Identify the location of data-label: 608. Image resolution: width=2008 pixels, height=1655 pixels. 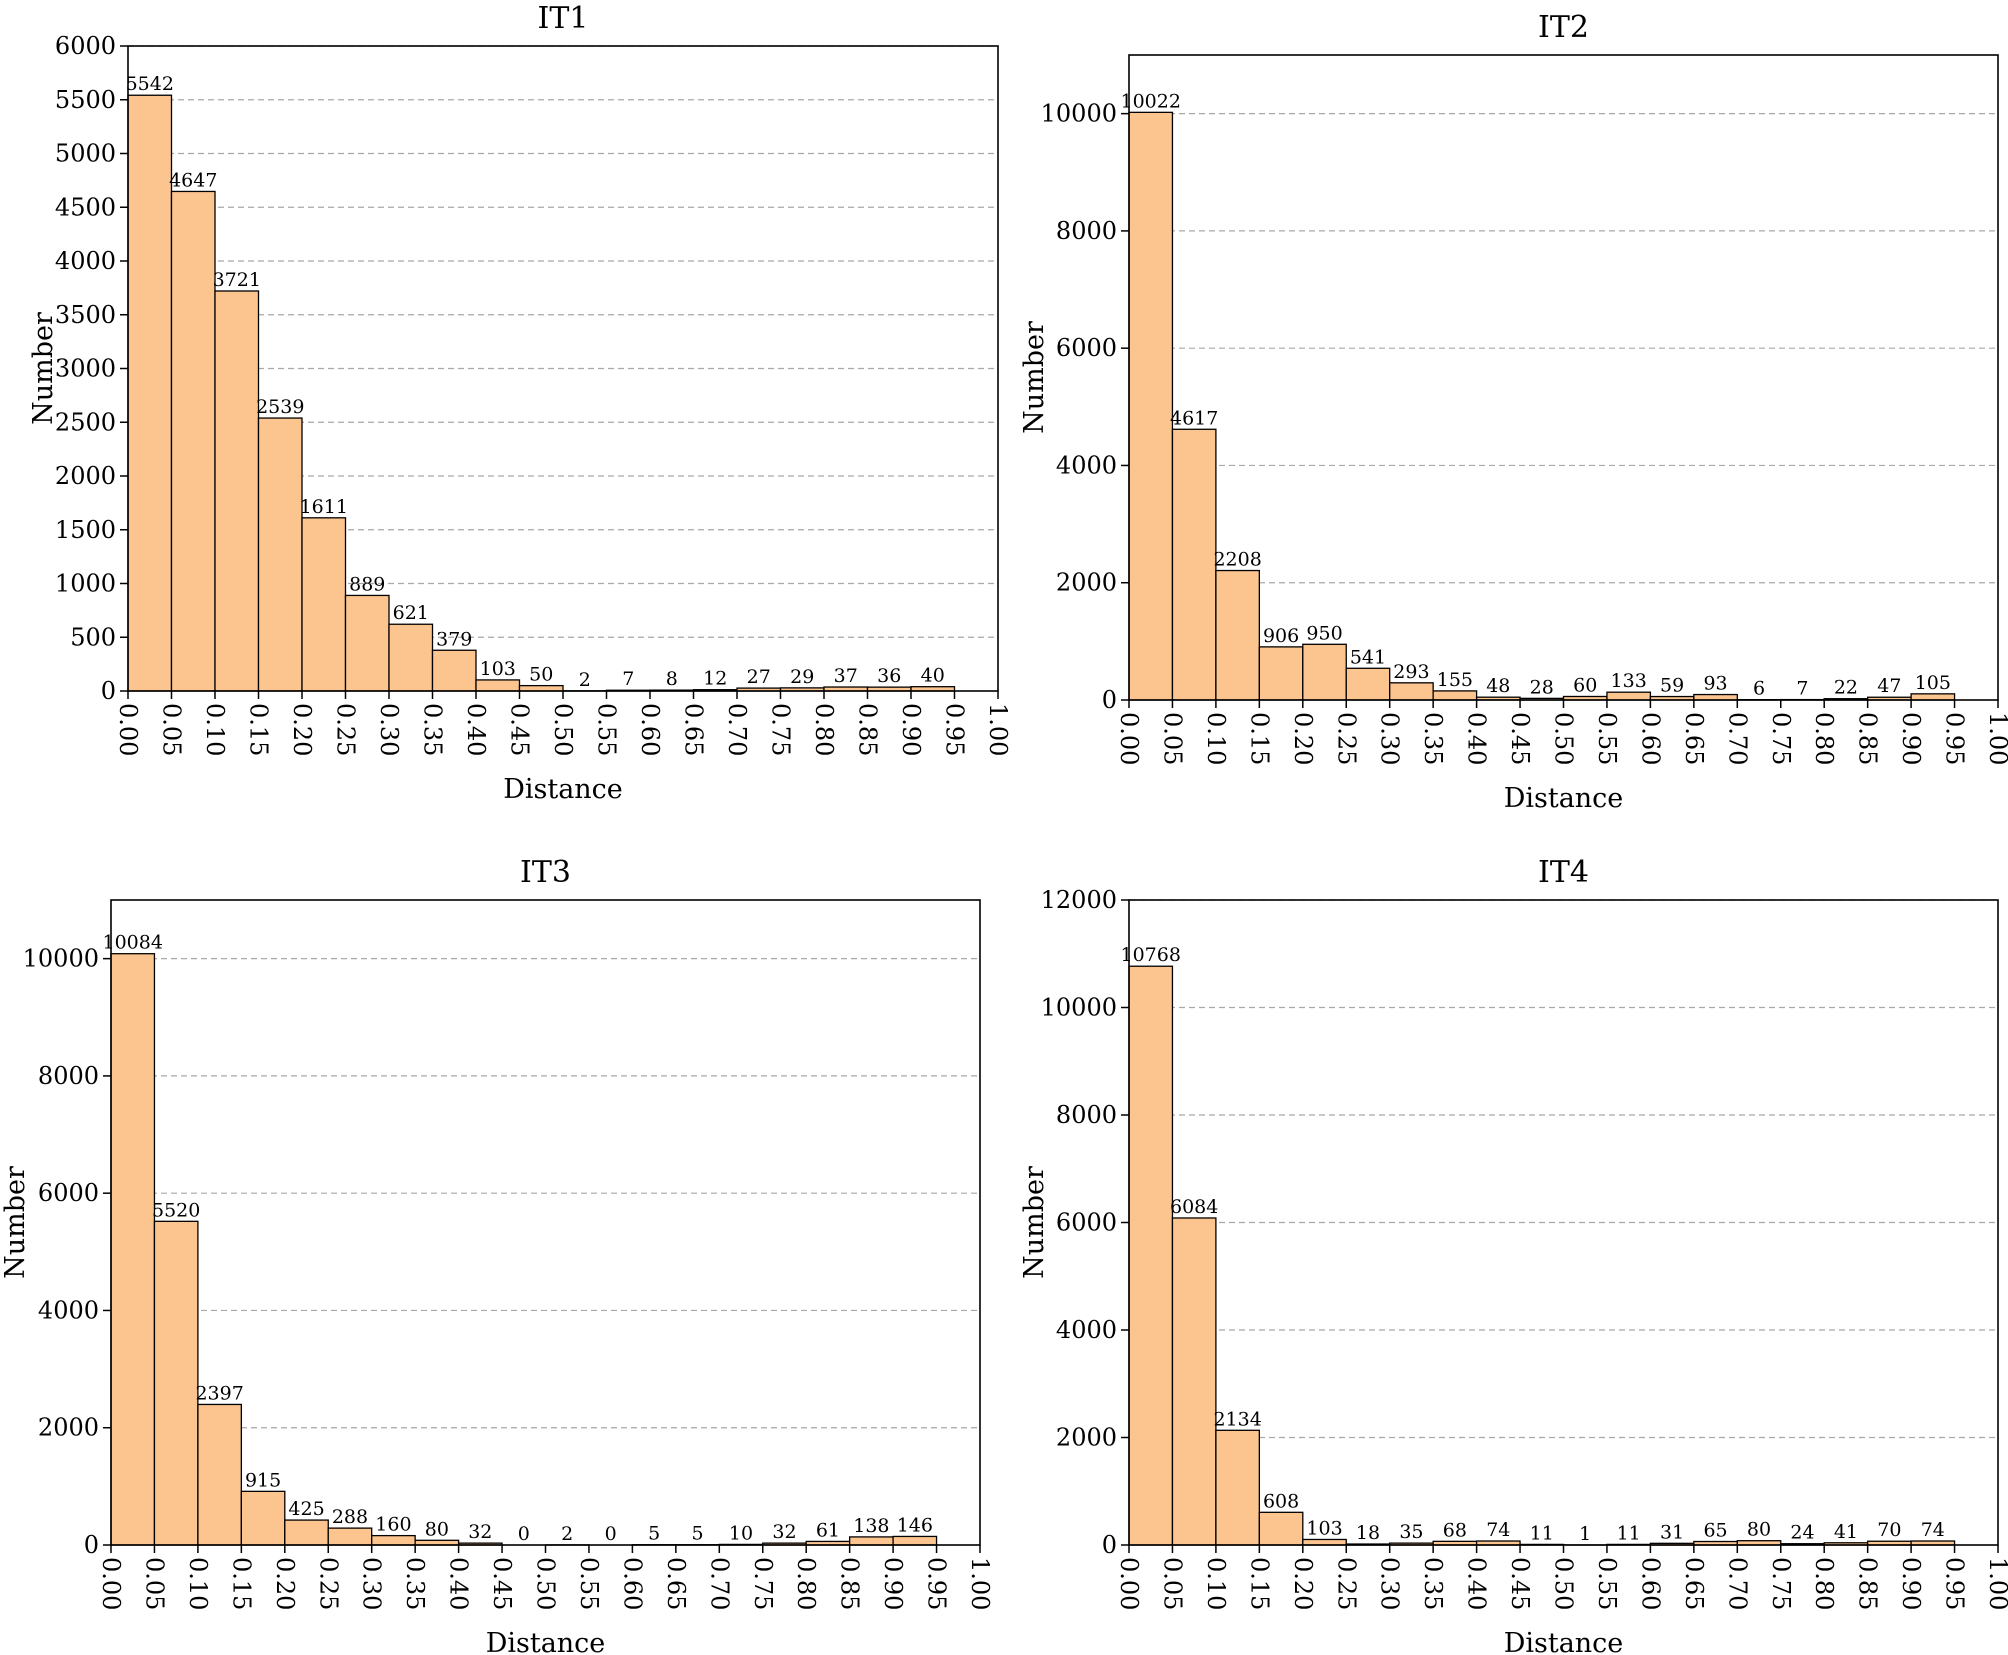
(1281, 1501).